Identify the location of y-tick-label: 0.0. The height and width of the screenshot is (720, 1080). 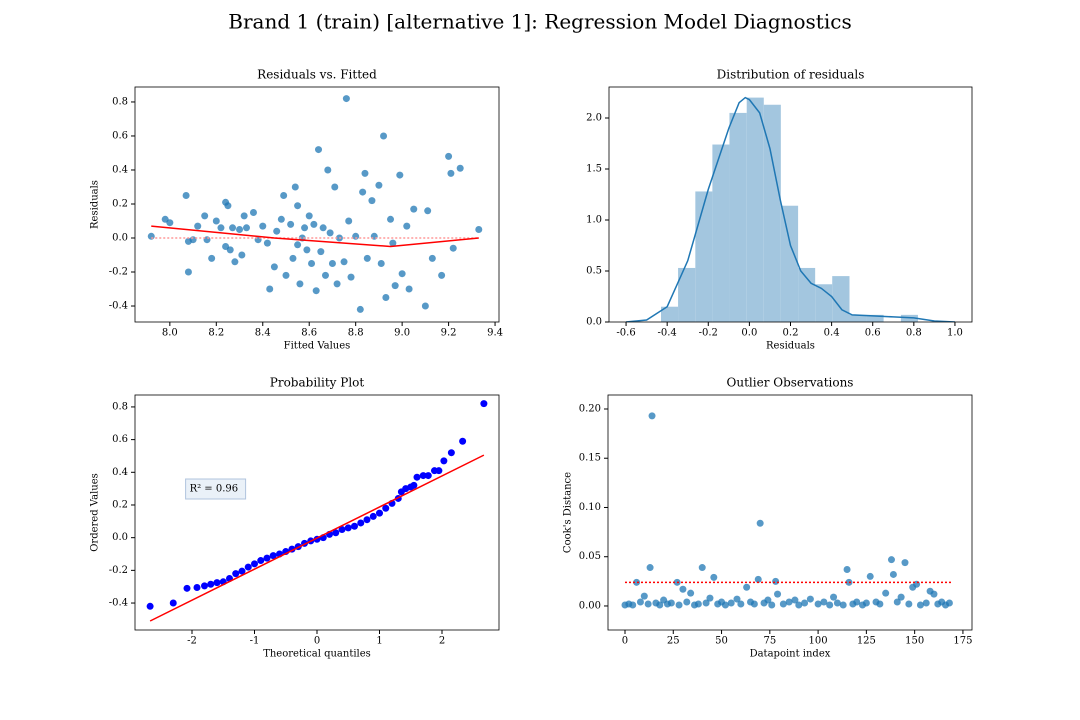
(120, 537).